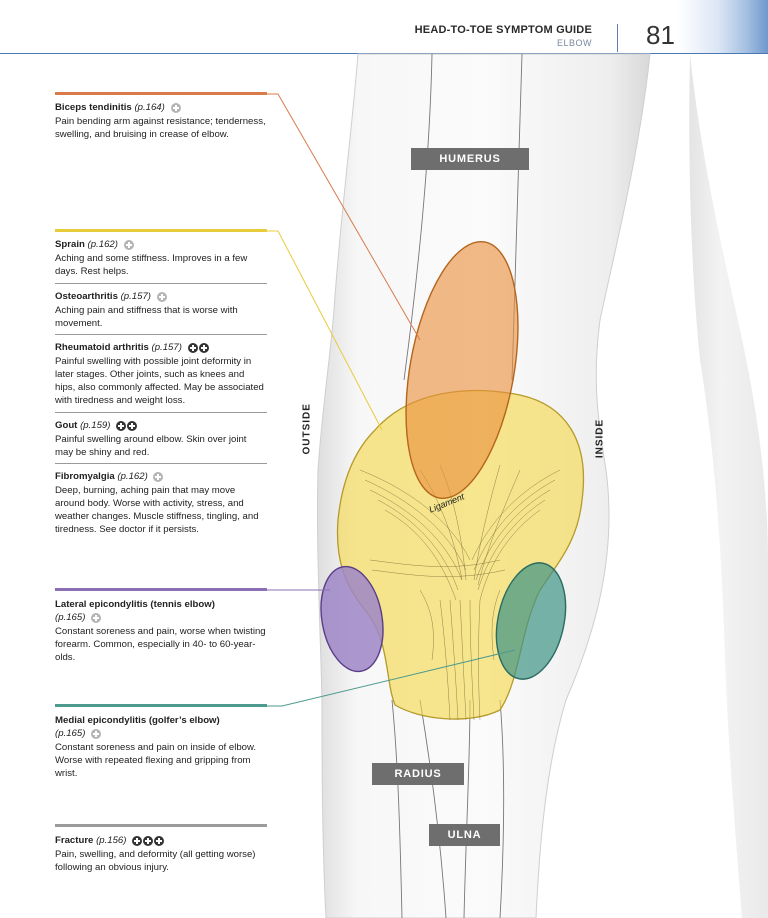 The height and width of the screenshot is (918, 768). I want to click on header-separator, so click(617, 38).